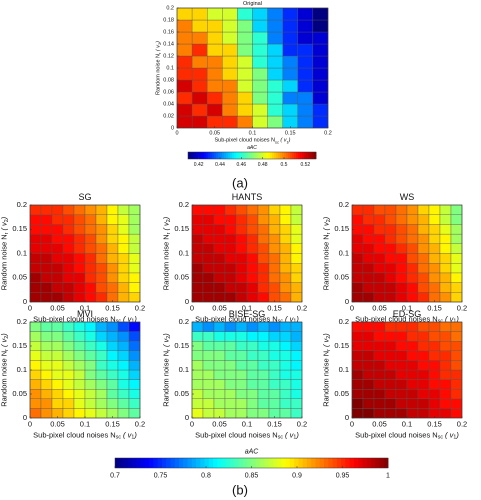  What do you see at coordinates (19, 393) in the screenshot?
I see `y-tick-label: 0.05` at bounding box center [19, 393].